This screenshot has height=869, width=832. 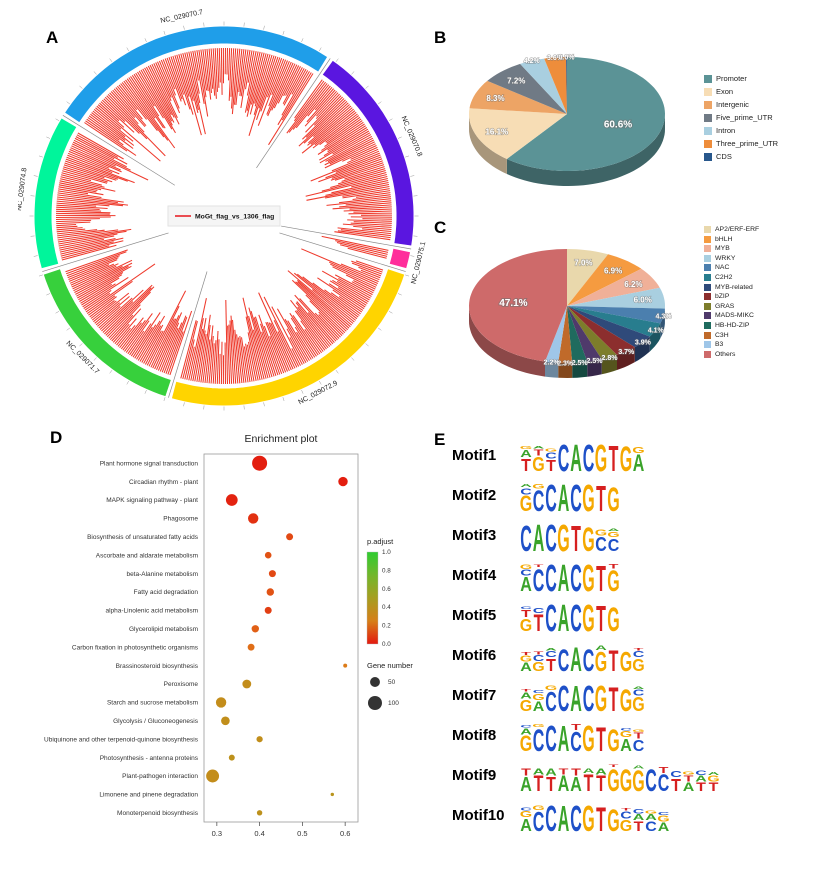 I want to click on pie-slice-side, so click(x=488, y=144).